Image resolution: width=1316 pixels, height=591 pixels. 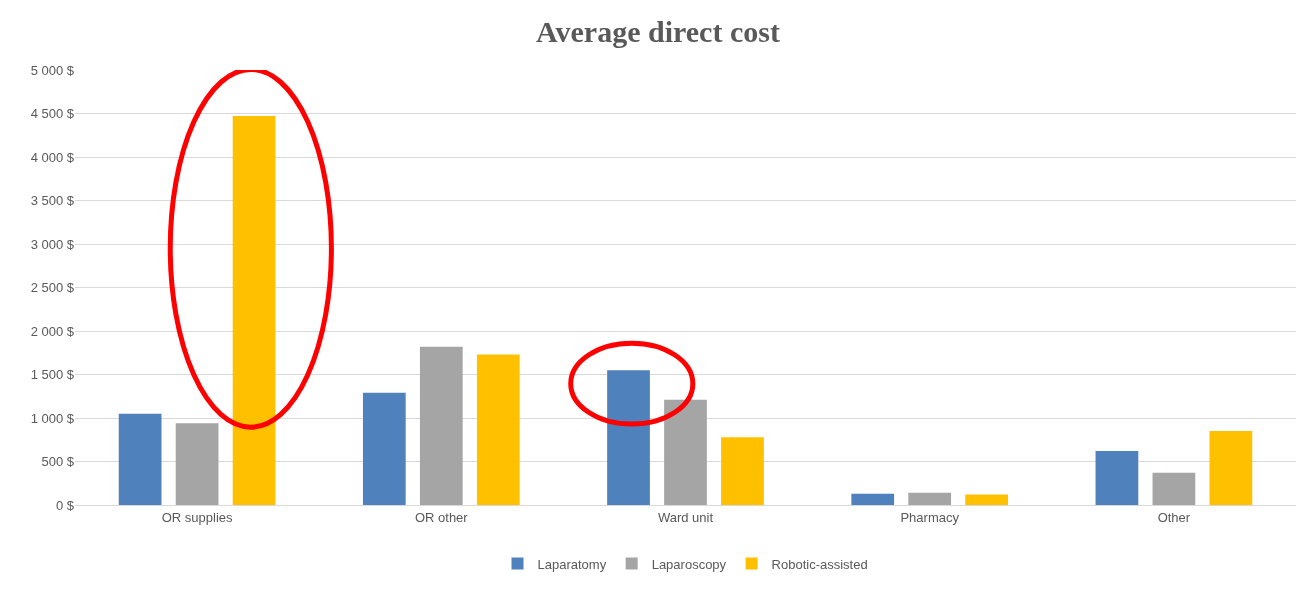 What do you see at coordinates (52, 375) in the screenshot?
I see `y-tick-label: 1 500 $` at bounding box center [52, 375].